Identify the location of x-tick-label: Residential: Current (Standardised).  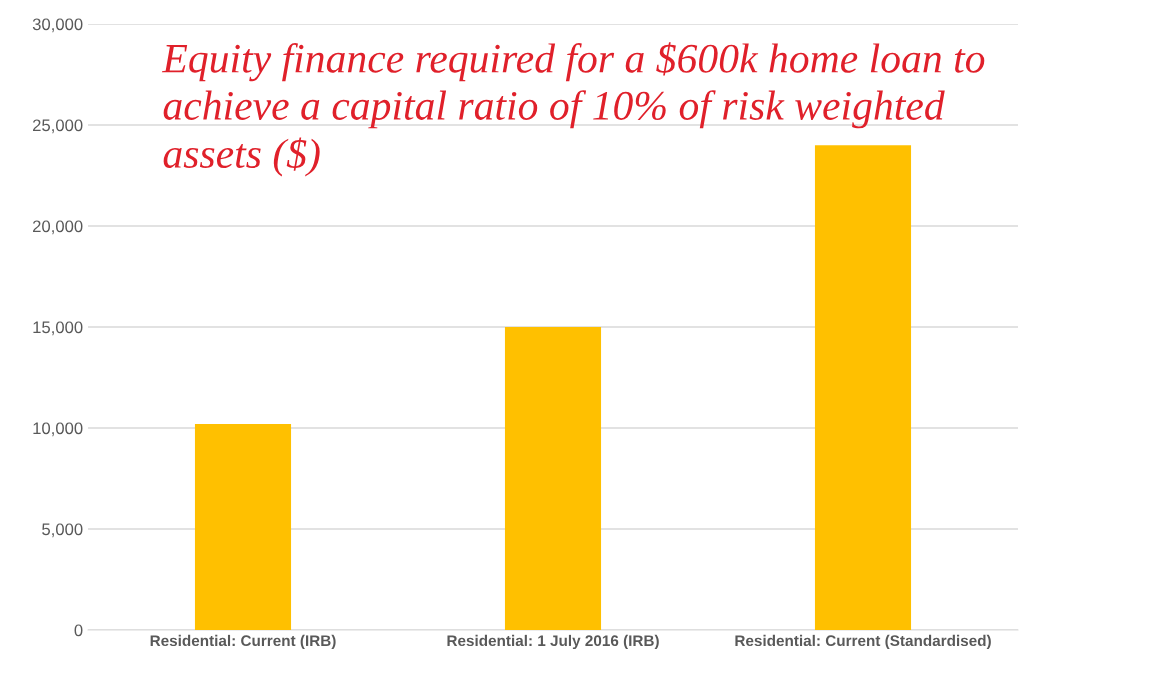
(863, 642).